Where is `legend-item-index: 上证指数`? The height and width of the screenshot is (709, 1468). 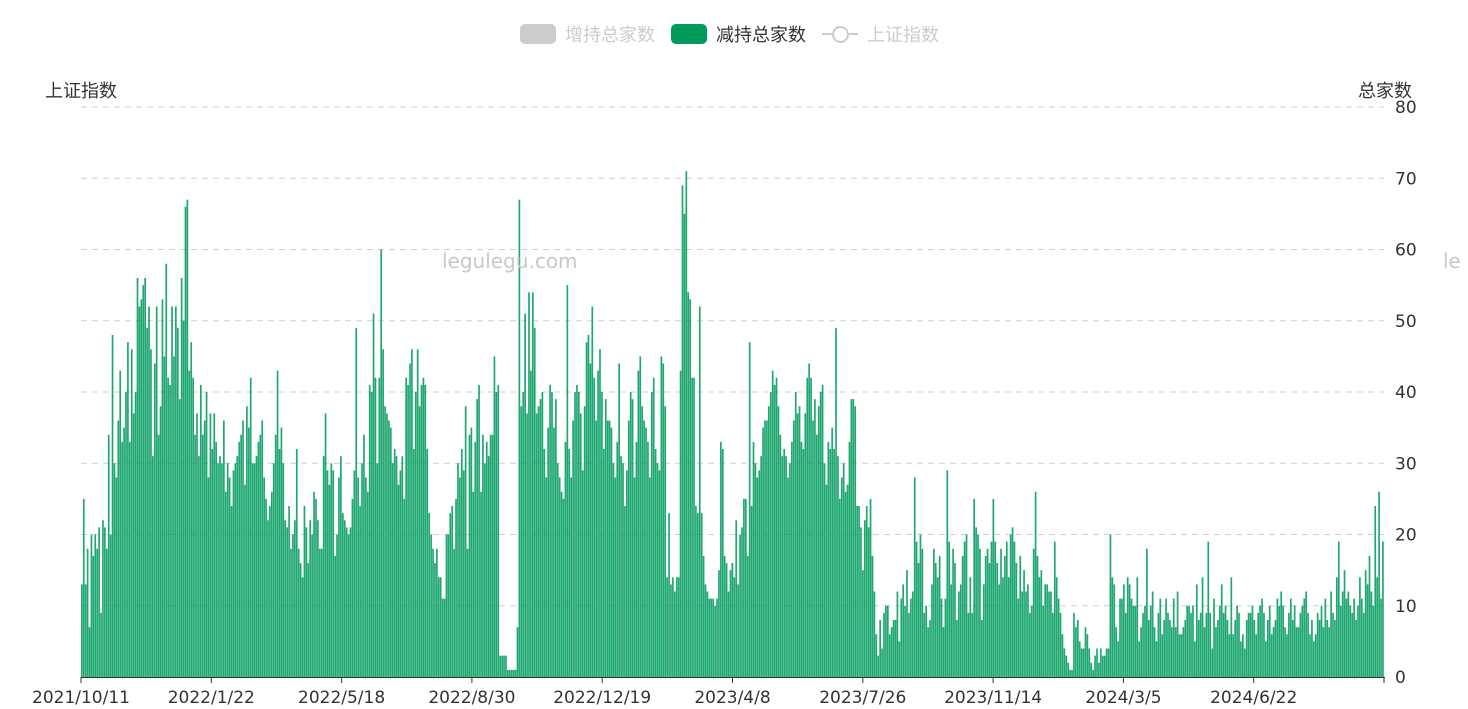 legend-item-index: 上证指数 is located at coordinates (880, 34).